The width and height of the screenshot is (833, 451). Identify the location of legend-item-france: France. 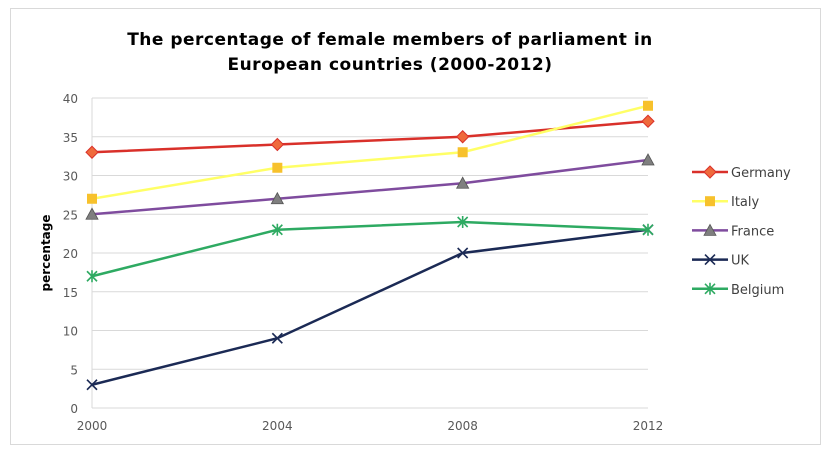
(733, 231).